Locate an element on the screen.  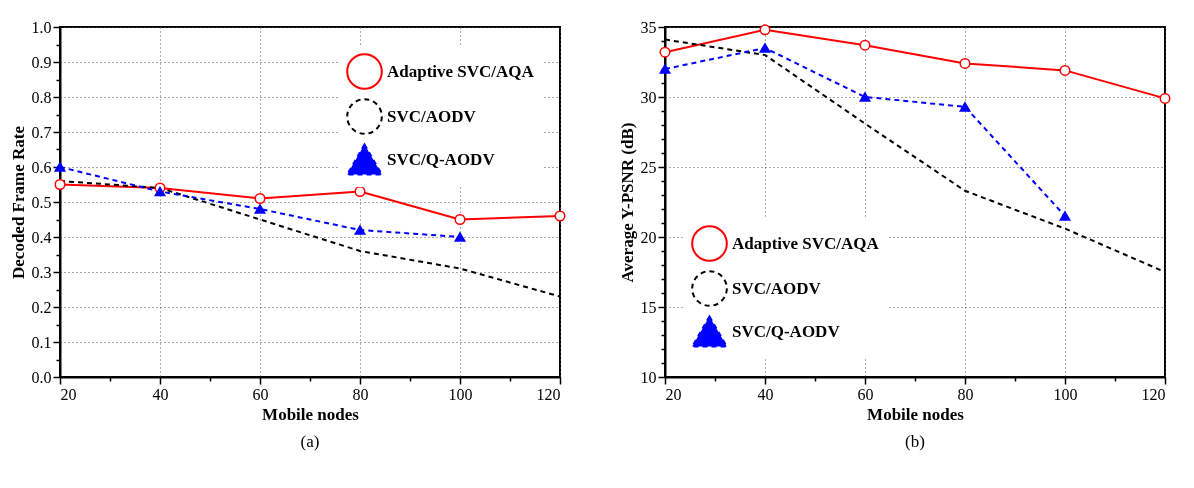
y-tick-label: 0.5 is located at coordinates (41, 202).